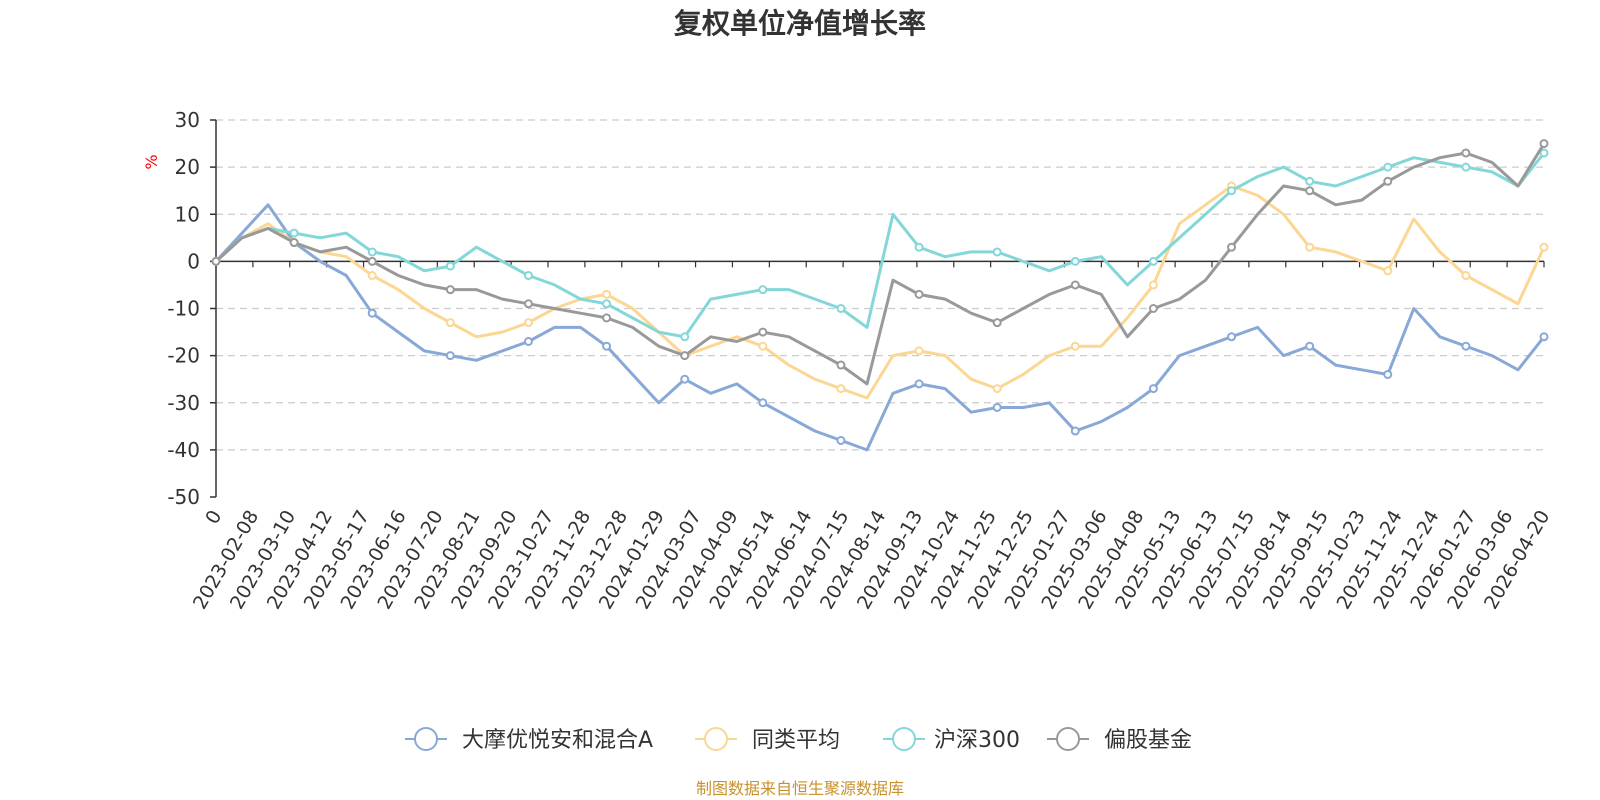 This screenshot has height=800, width=1600. Describe the element at coordinates (557, 740) in the screenshot. I see `legend-label-0: 大摩优悦安和混合A` at that location.